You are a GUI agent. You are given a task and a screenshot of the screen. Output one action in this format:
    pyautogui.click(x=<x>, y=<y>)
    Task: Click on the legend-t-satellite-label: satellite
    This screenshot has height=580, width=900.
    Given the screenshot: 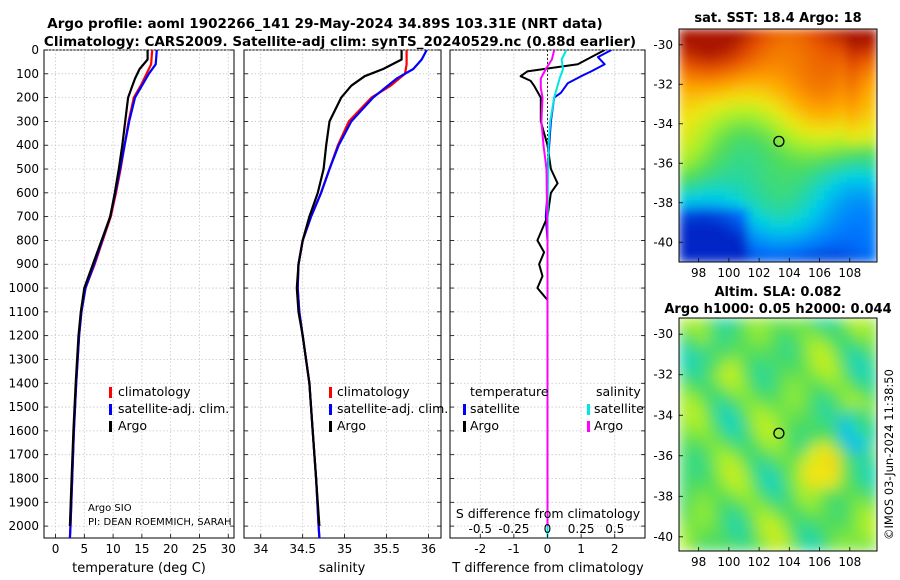 What is the action you would take?
    pyautogui.click(x=495, y=408)
    